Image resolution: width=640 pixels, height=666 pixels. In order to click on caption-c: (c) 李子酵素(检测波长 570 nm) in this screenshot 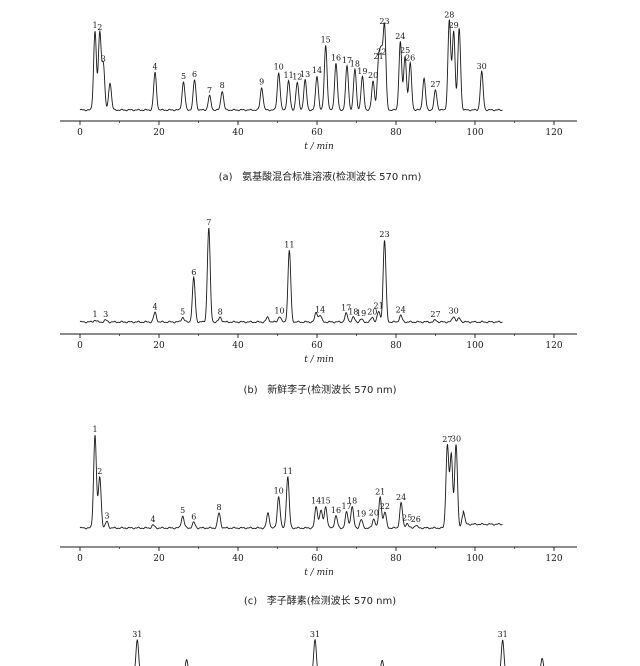, I will do `click(320, 599)`.